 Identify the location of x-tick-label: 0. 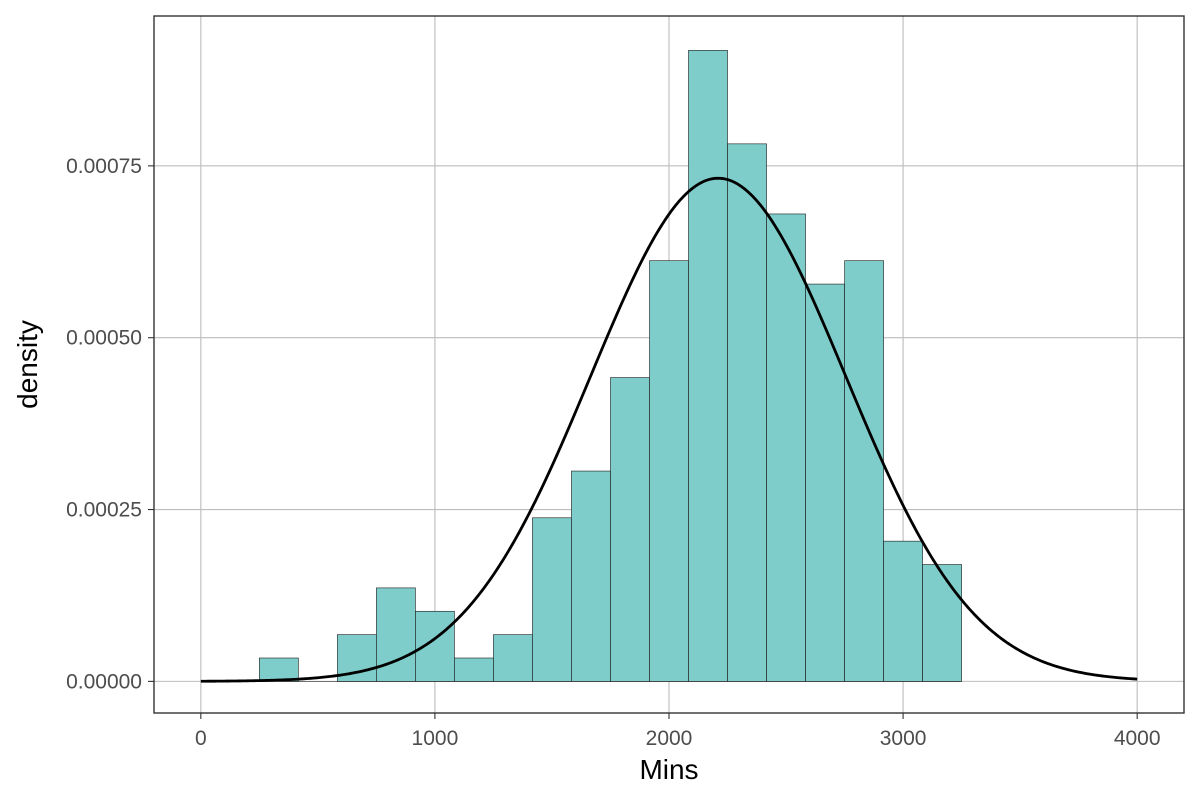
(201, 738).